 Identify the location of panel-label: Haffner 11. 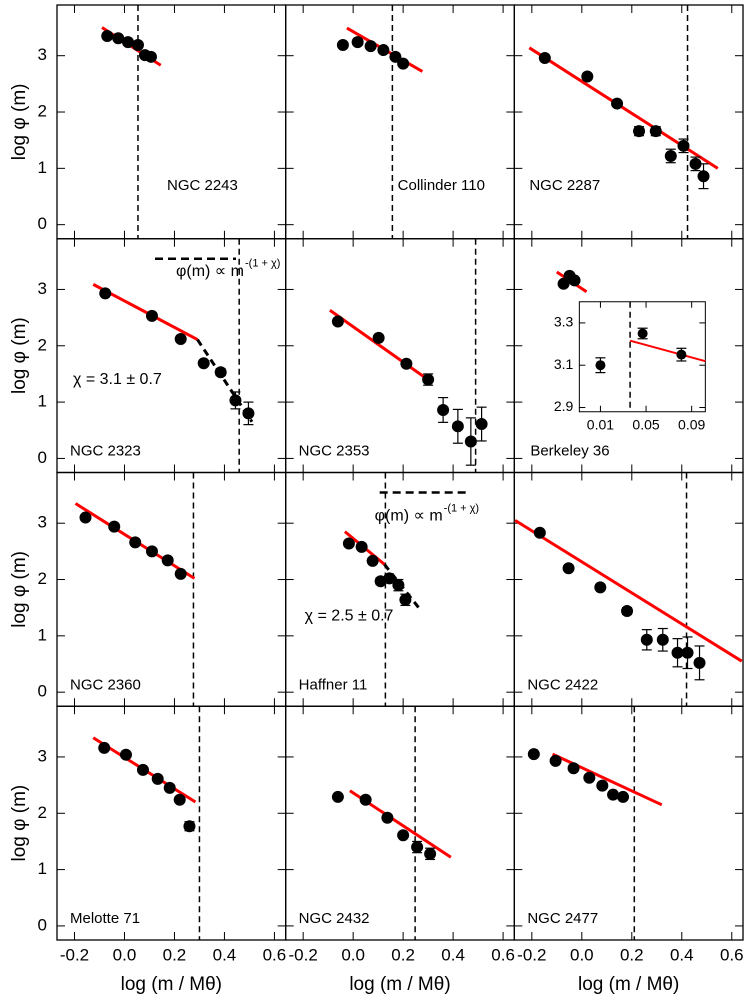
(333, 684).